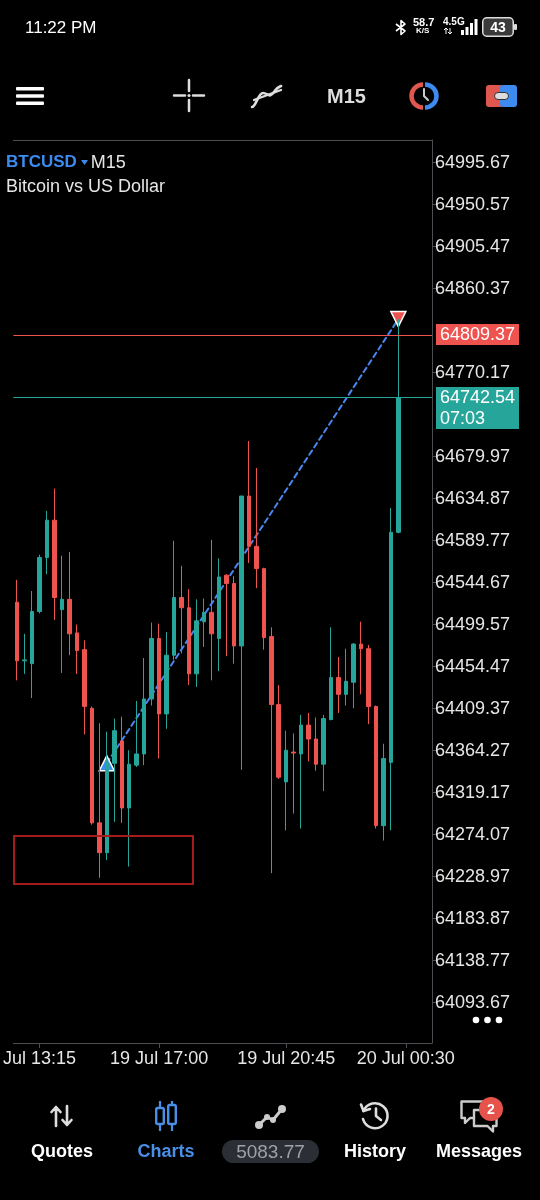 The width and height of the screenshot is (540, 1200). What do you see at coordinates (346, 96) in the screenshot?
I see `text: M15` at bounding box center [346, 96].